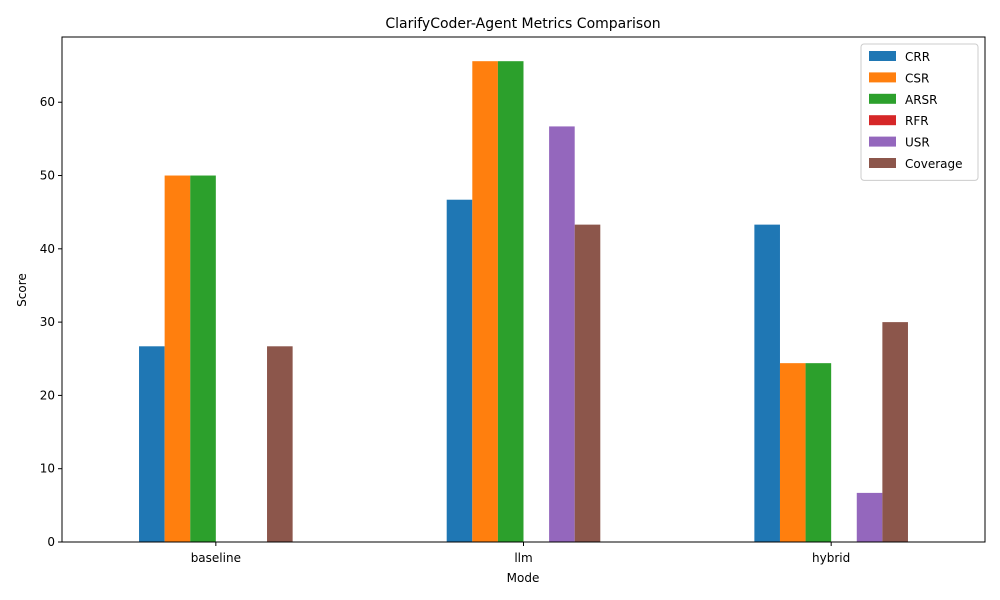 The width and height of the screenshot is (1000, 600). What do you see at coordinates (921, 100) in the screenshot?
I see `legend-label-arsr: ARSR` at bounding box center [921, 100].